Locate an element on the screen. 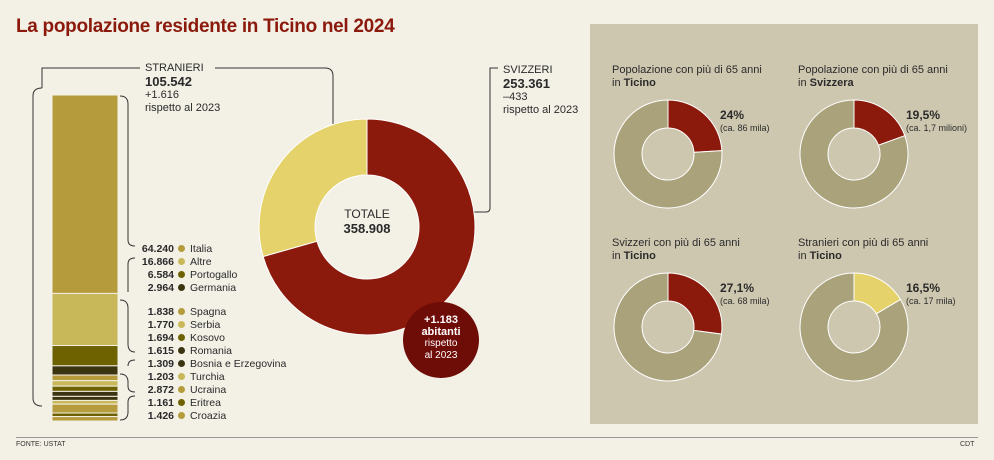 This screenshot has height=460, width=994. svizzeri-slice is located at coordinates (369, 227).